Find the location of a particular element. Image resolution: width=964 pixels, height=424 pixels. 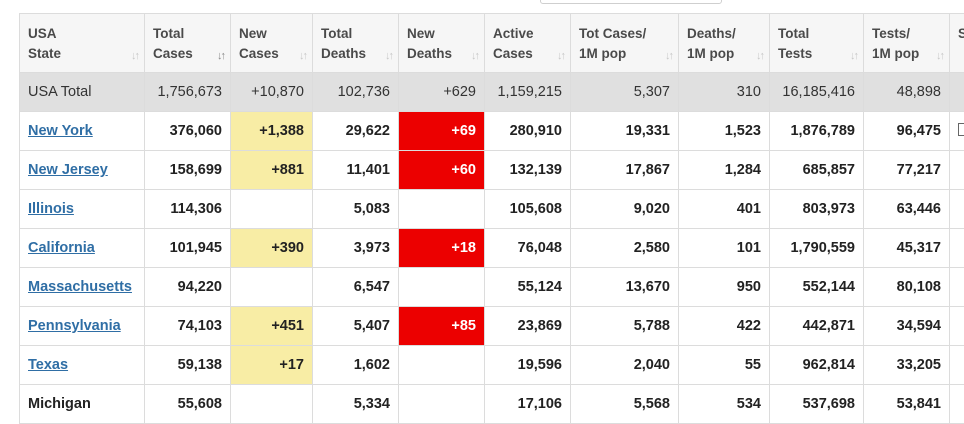

column-header-label: New Deaths is located at coordinates (441, 44).